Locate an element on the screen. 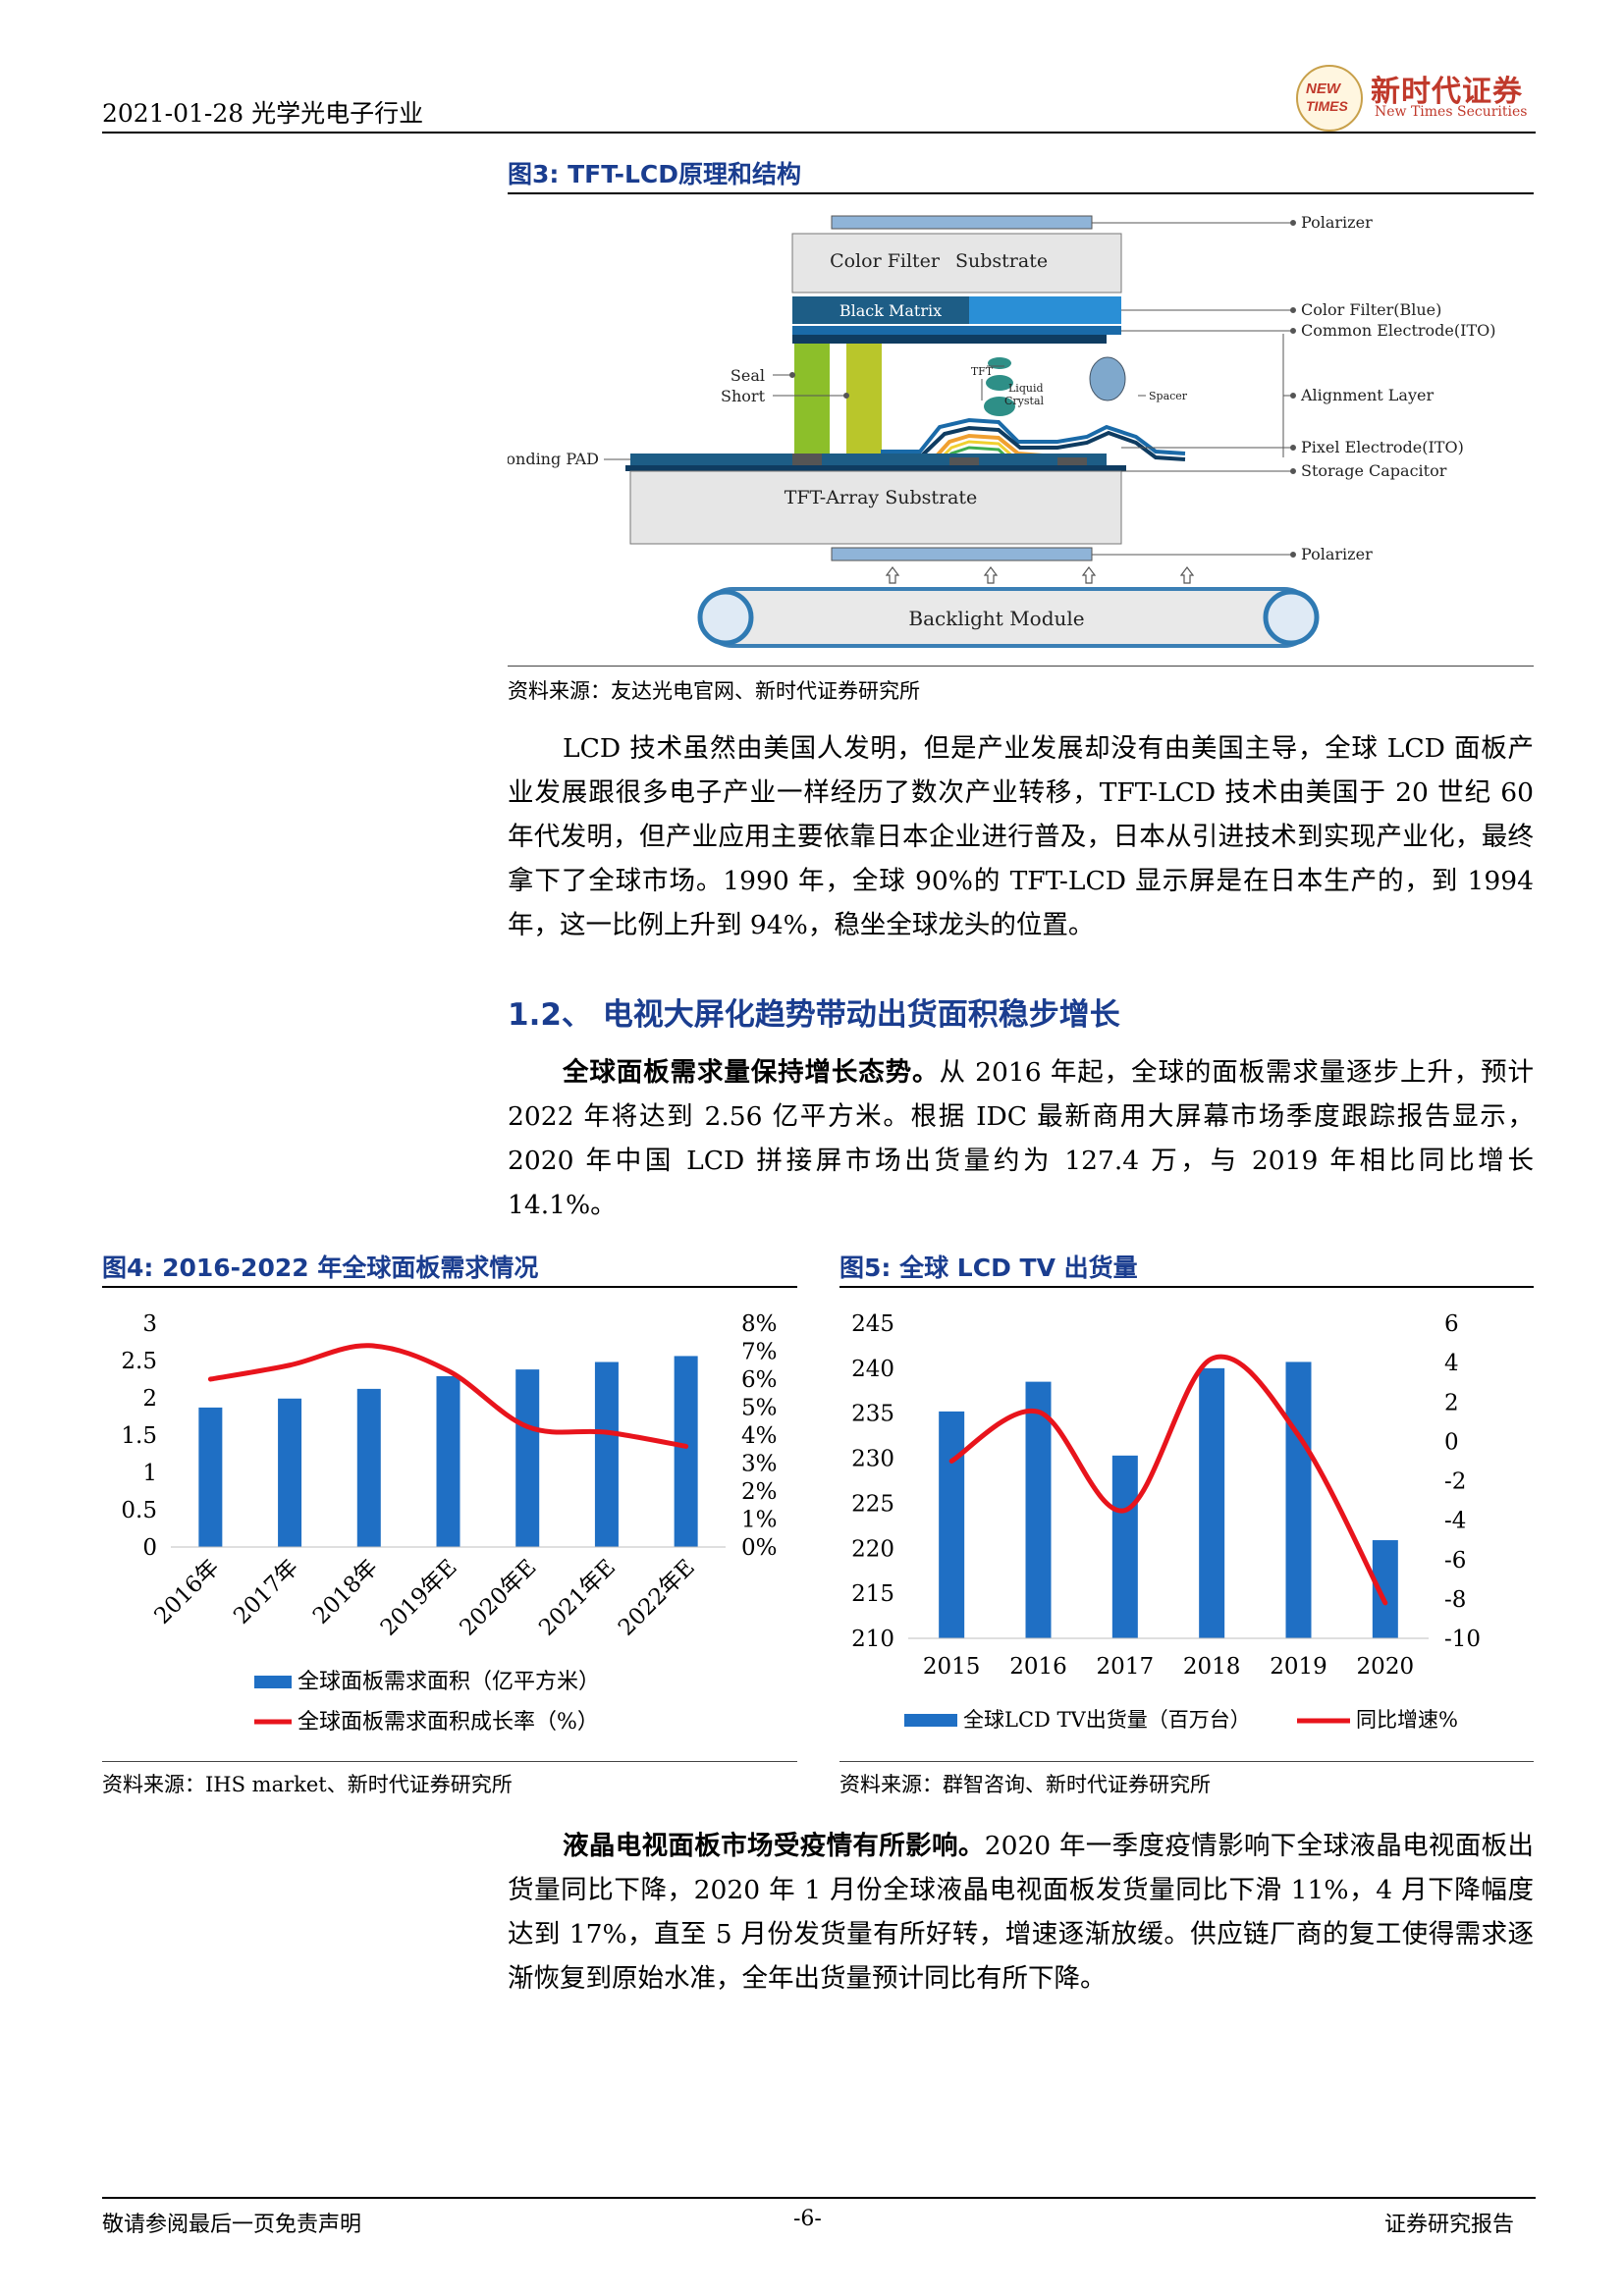  label-black-matrix: Black Matrix is located at coordinates (890, 310).